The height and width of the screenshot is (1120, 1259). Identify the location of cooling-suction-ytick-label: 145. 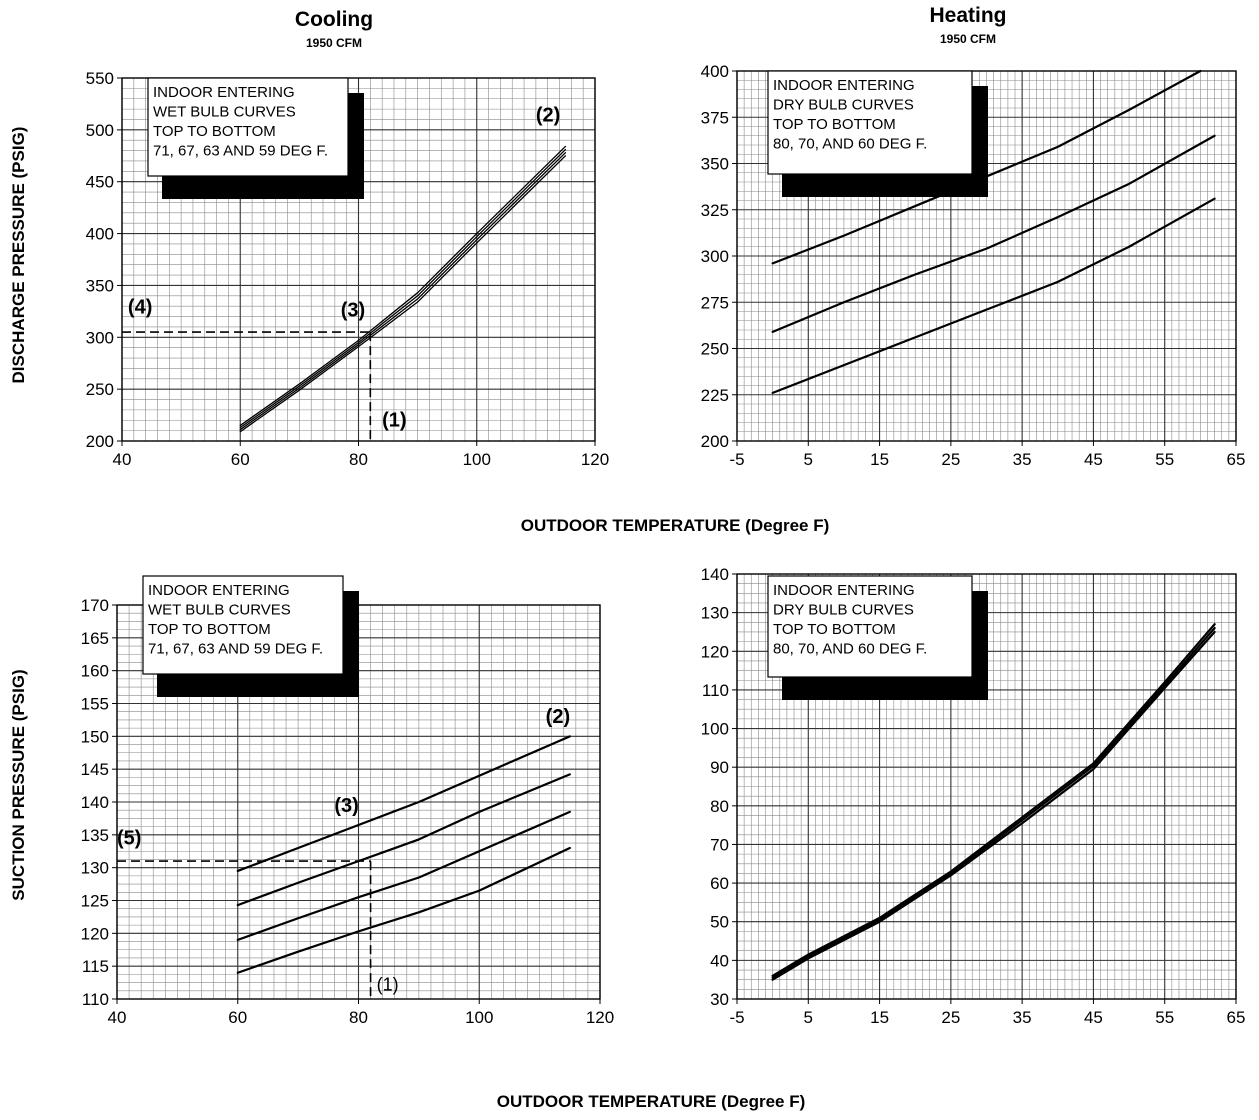
(95, 769).